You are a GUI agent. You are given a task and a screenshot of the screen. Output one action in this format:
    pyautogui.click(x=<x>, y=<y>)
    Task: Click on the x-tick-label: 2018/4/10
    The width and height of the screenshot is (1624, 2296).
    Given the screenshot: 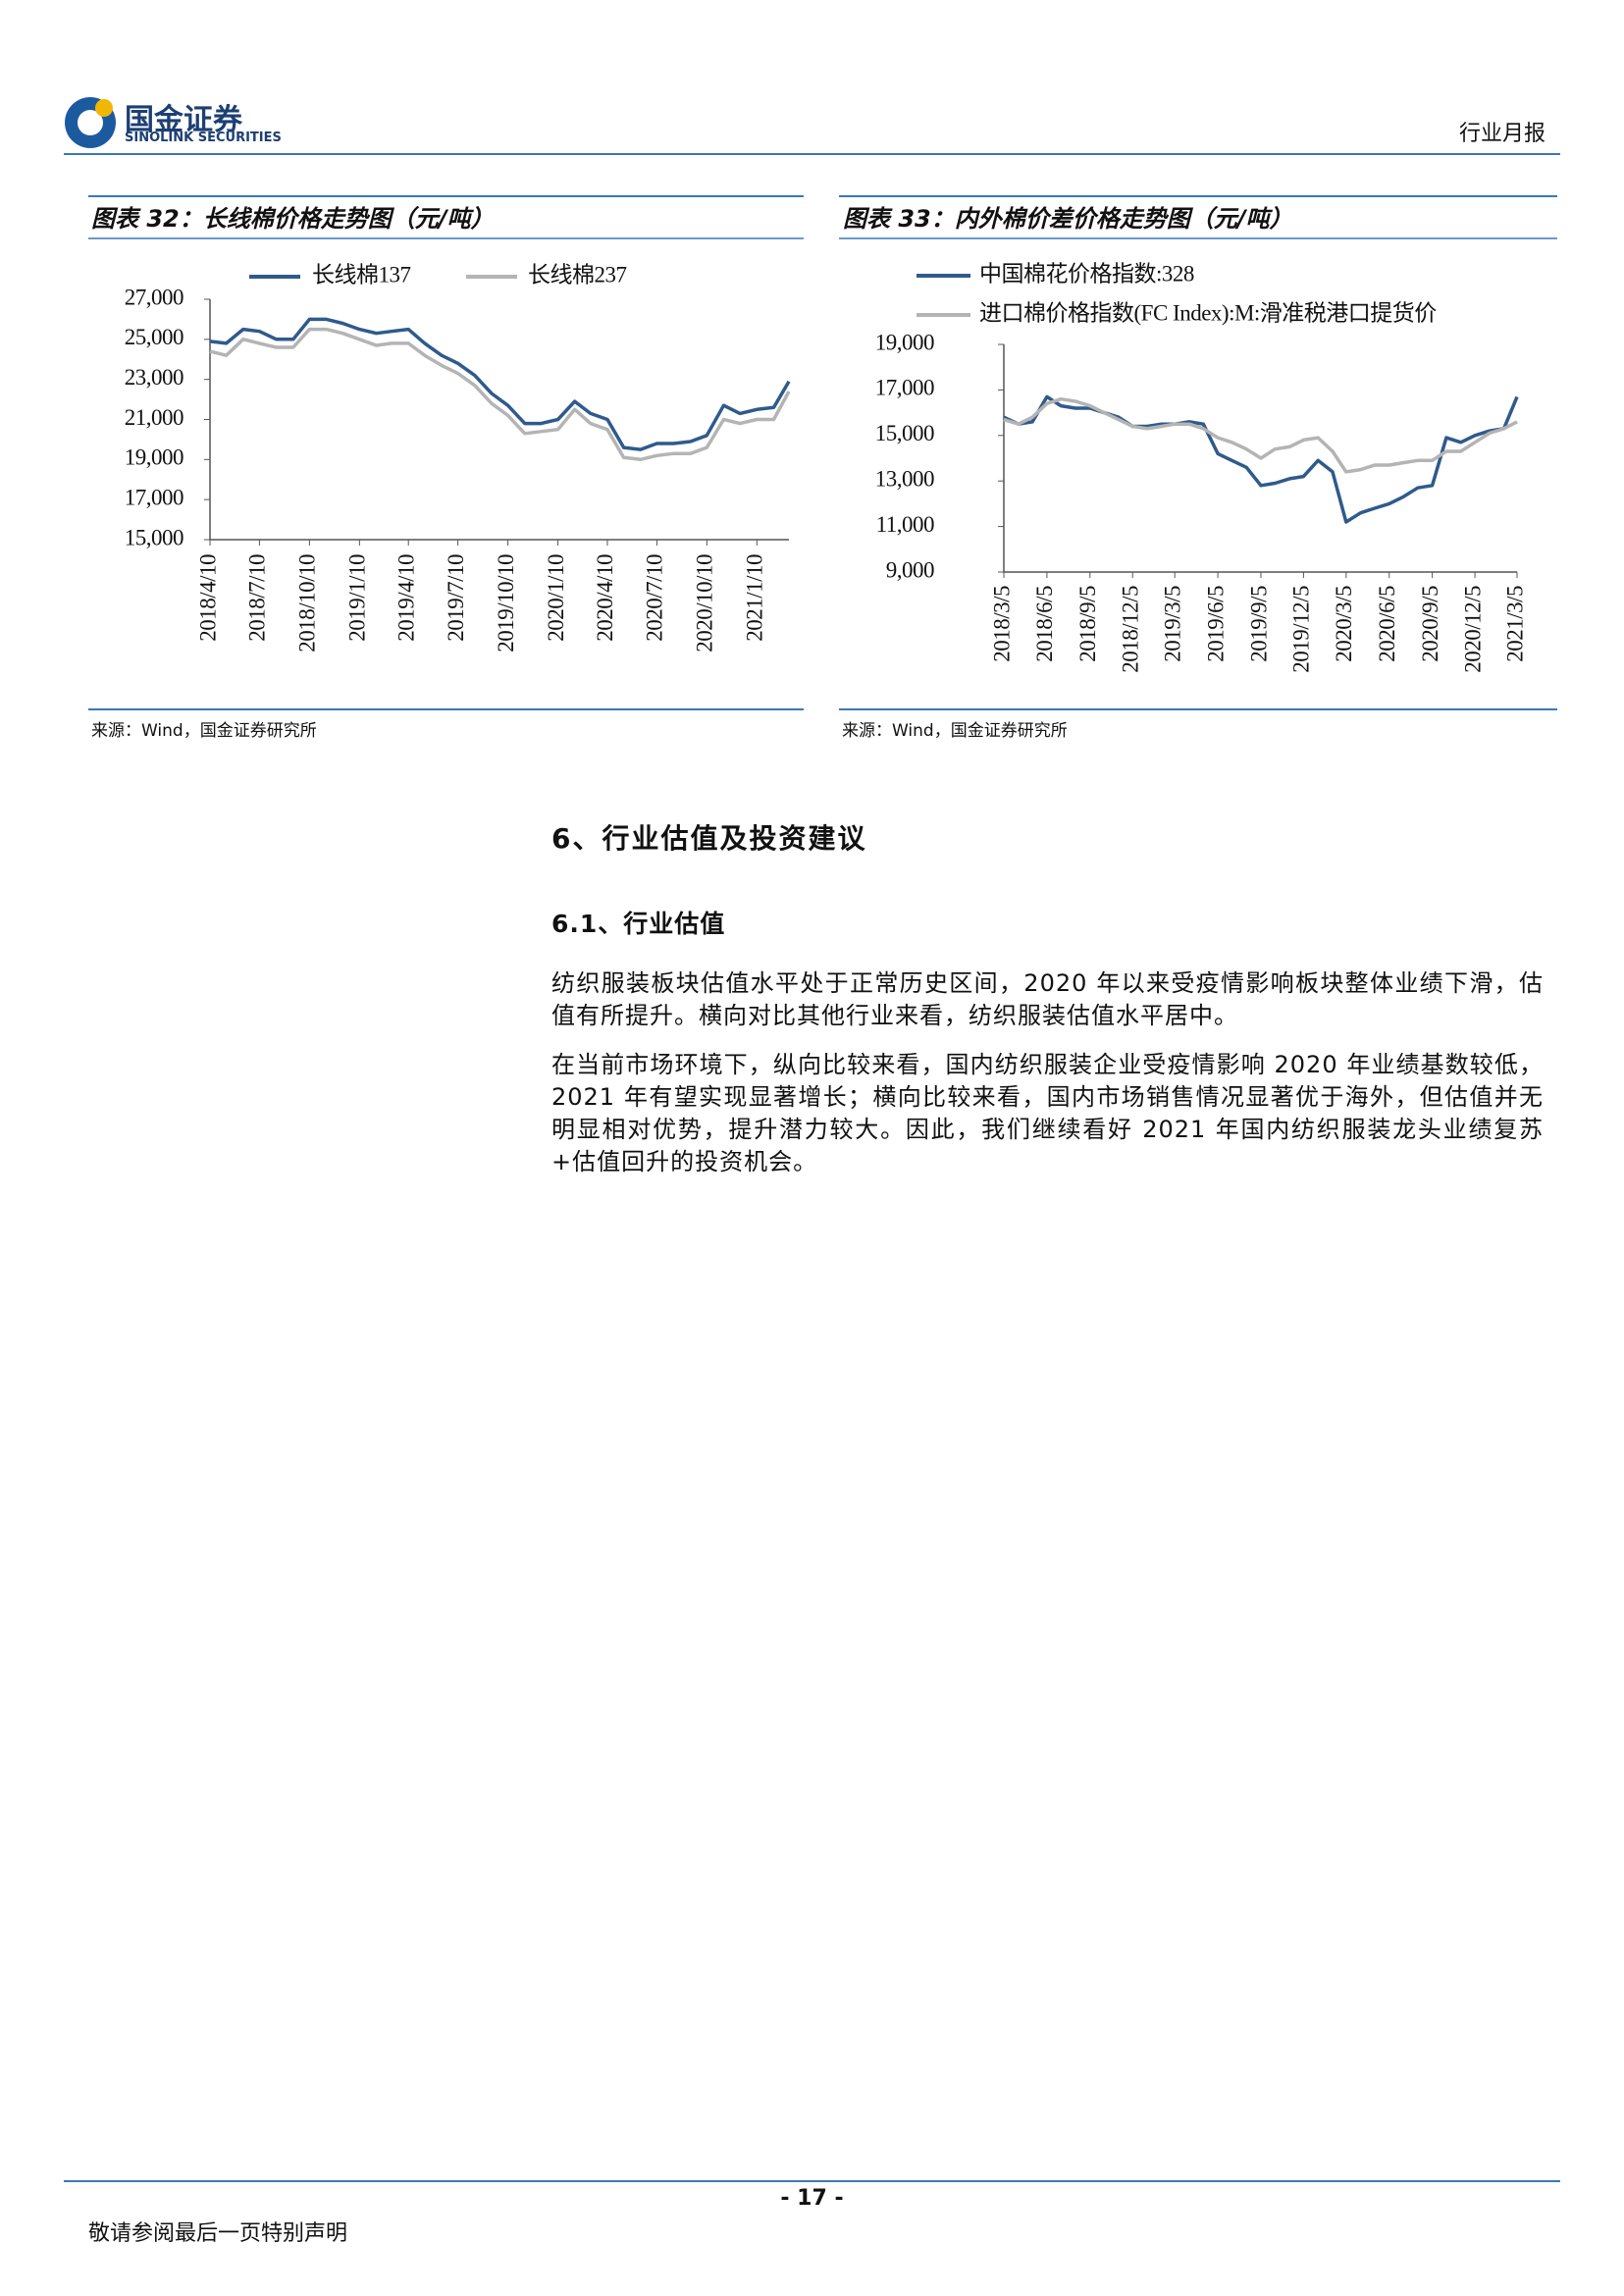 What is the action you would take?
    pyautogui.click(x=207, y=598)
    